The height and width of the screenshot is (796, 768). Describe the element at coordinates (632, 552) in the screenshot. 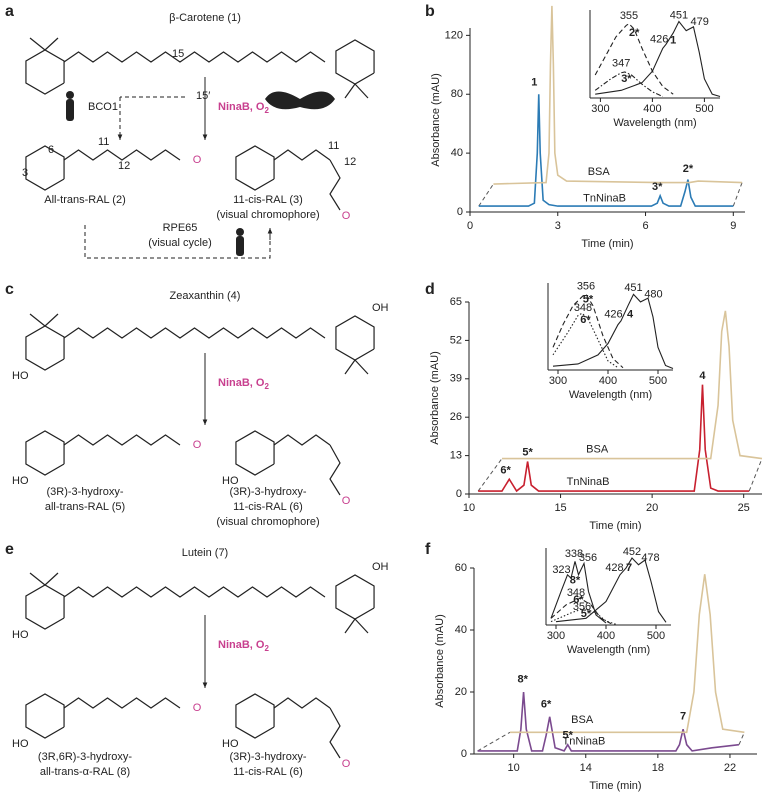

I see `peak-label: 452` at that location.